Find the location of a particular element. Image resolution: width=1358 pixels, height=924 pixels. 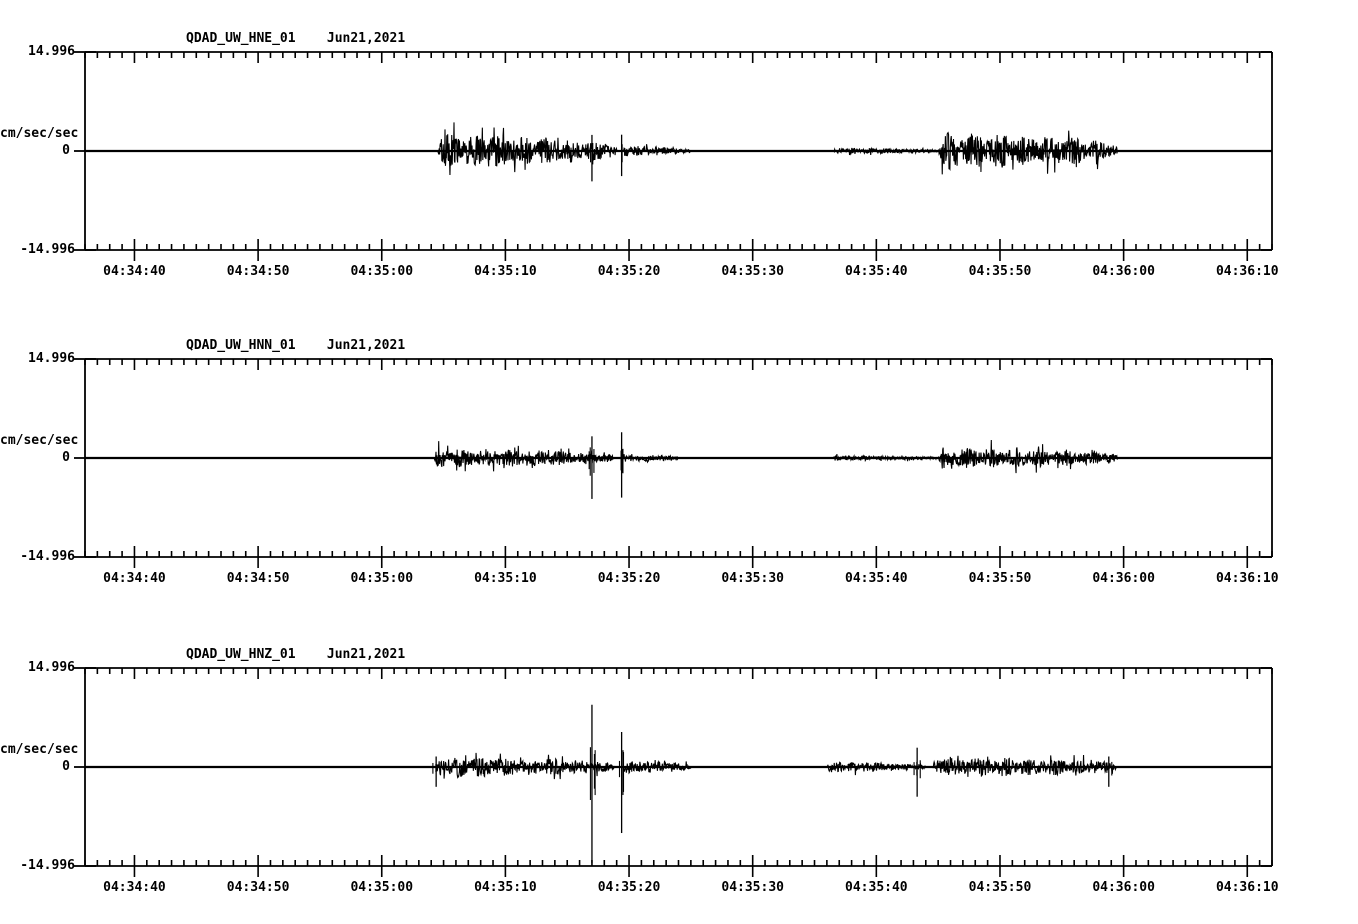

y-axis-min-label-hnz: -14.996 is located at coordinates (47, 865).